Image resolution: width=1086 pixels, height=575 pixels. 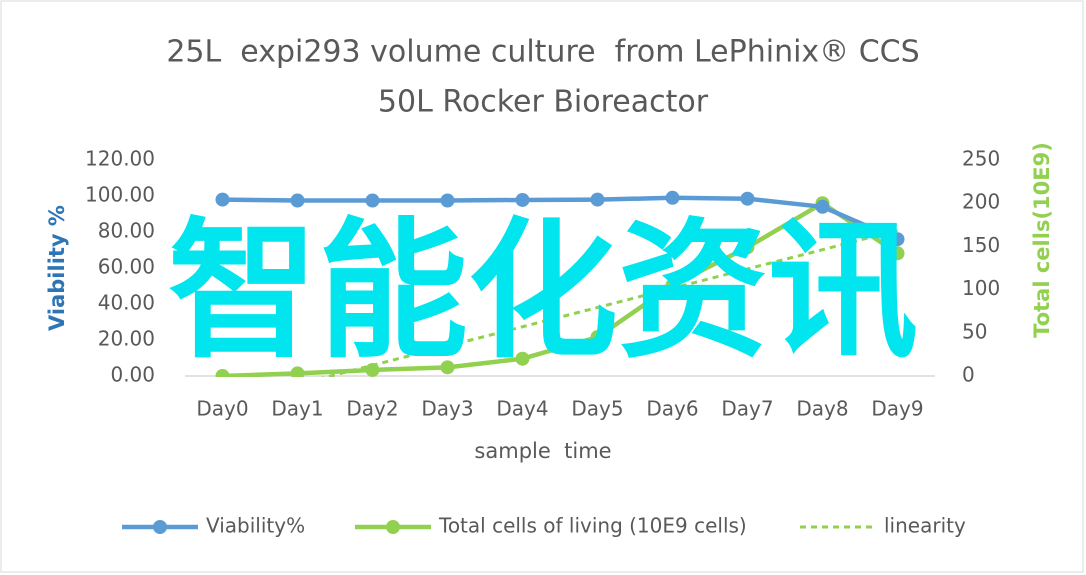 I want to click on y2-axis-title: Total cells(10E9), so click(x=1042, y=240).